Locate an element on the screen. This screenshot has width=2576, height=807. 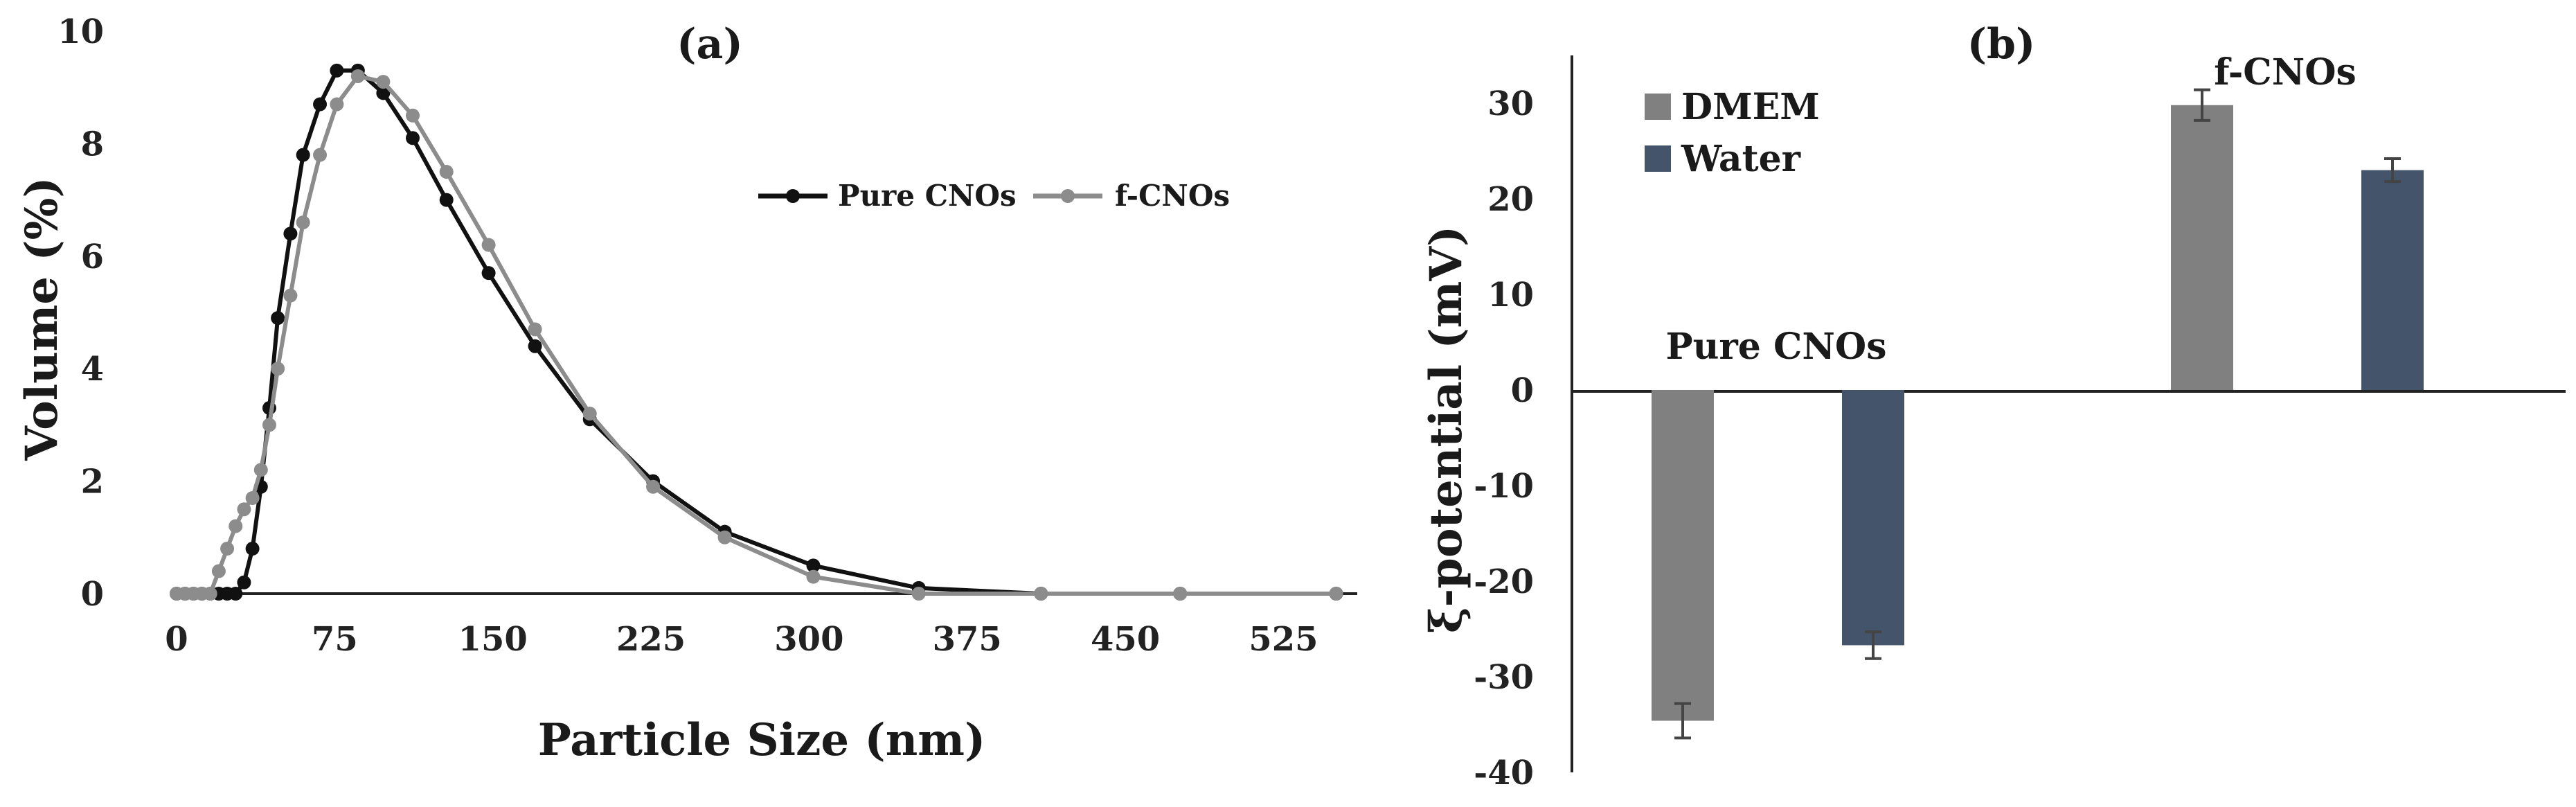
panel-a-y-tick-label: 10 is located at coordinates (80, 31).